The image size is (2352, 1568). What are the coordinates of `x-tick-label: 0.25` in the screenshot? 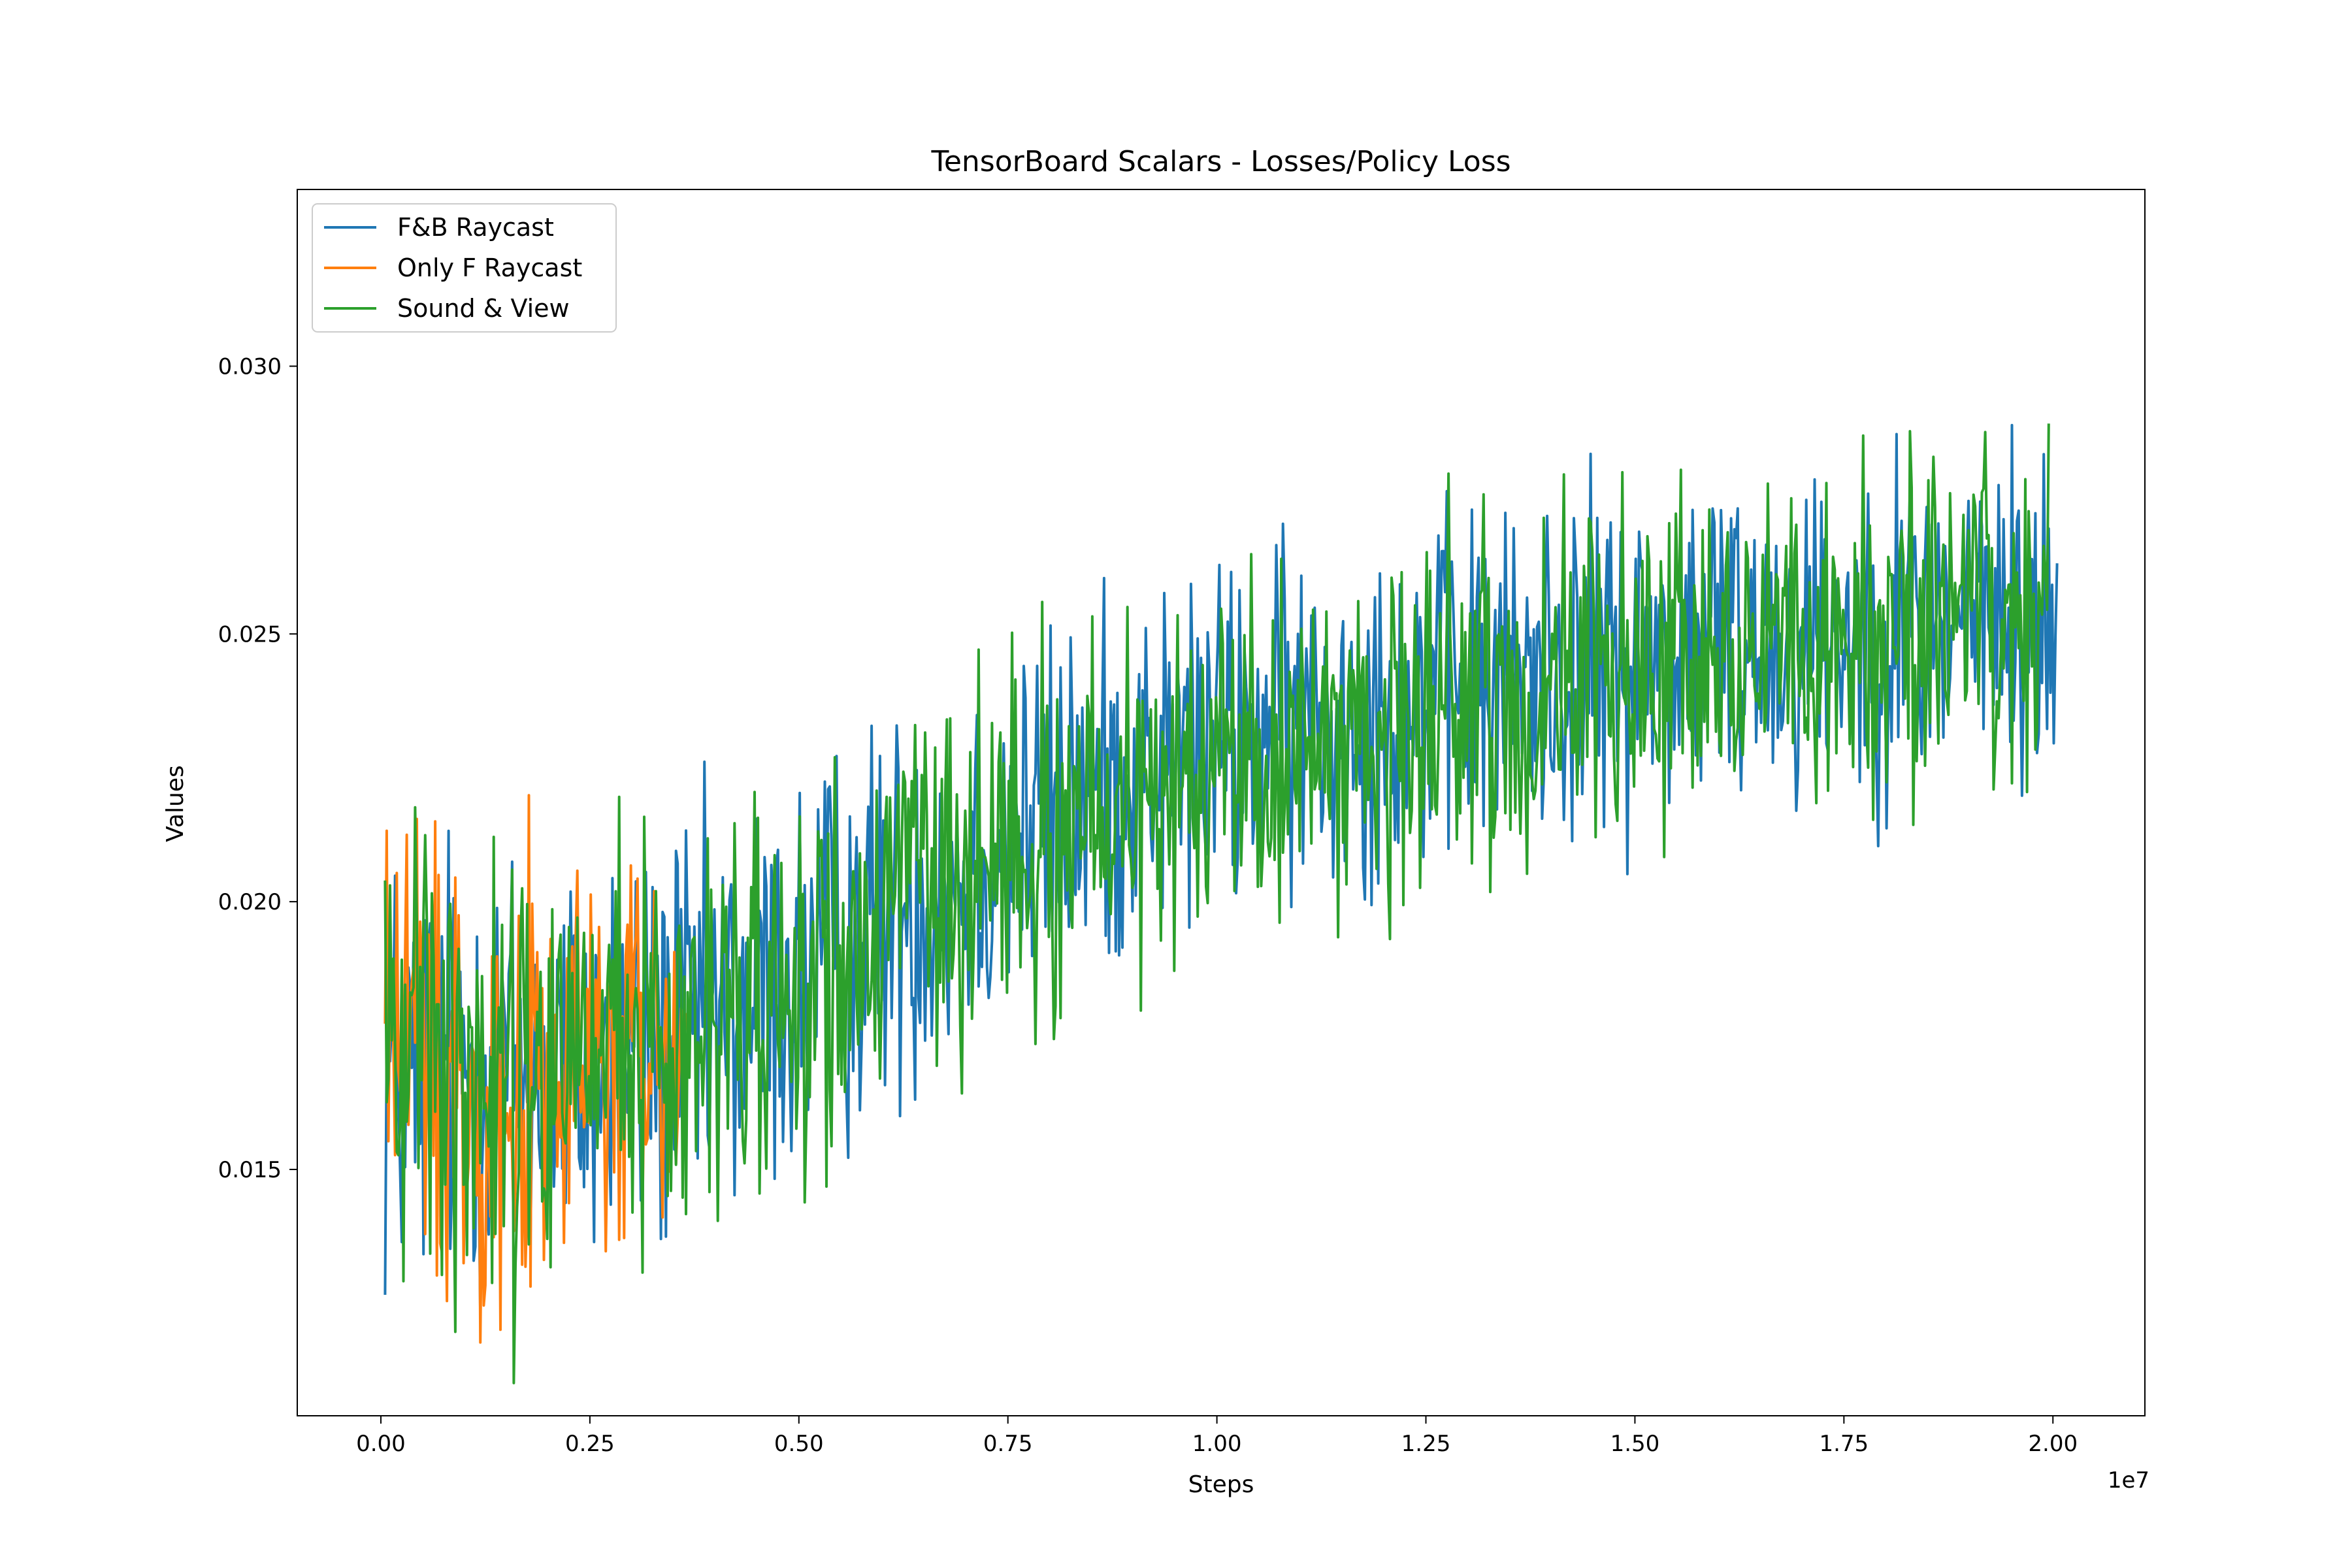 It's located at (590, 1444).